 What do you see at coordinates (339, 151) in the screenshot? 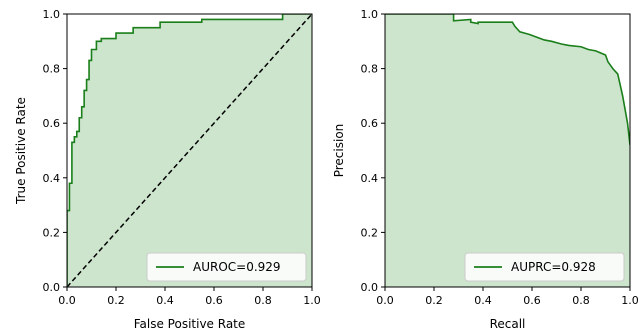
I see `y-axis-label: Precision` at bounding box center [339, 151].